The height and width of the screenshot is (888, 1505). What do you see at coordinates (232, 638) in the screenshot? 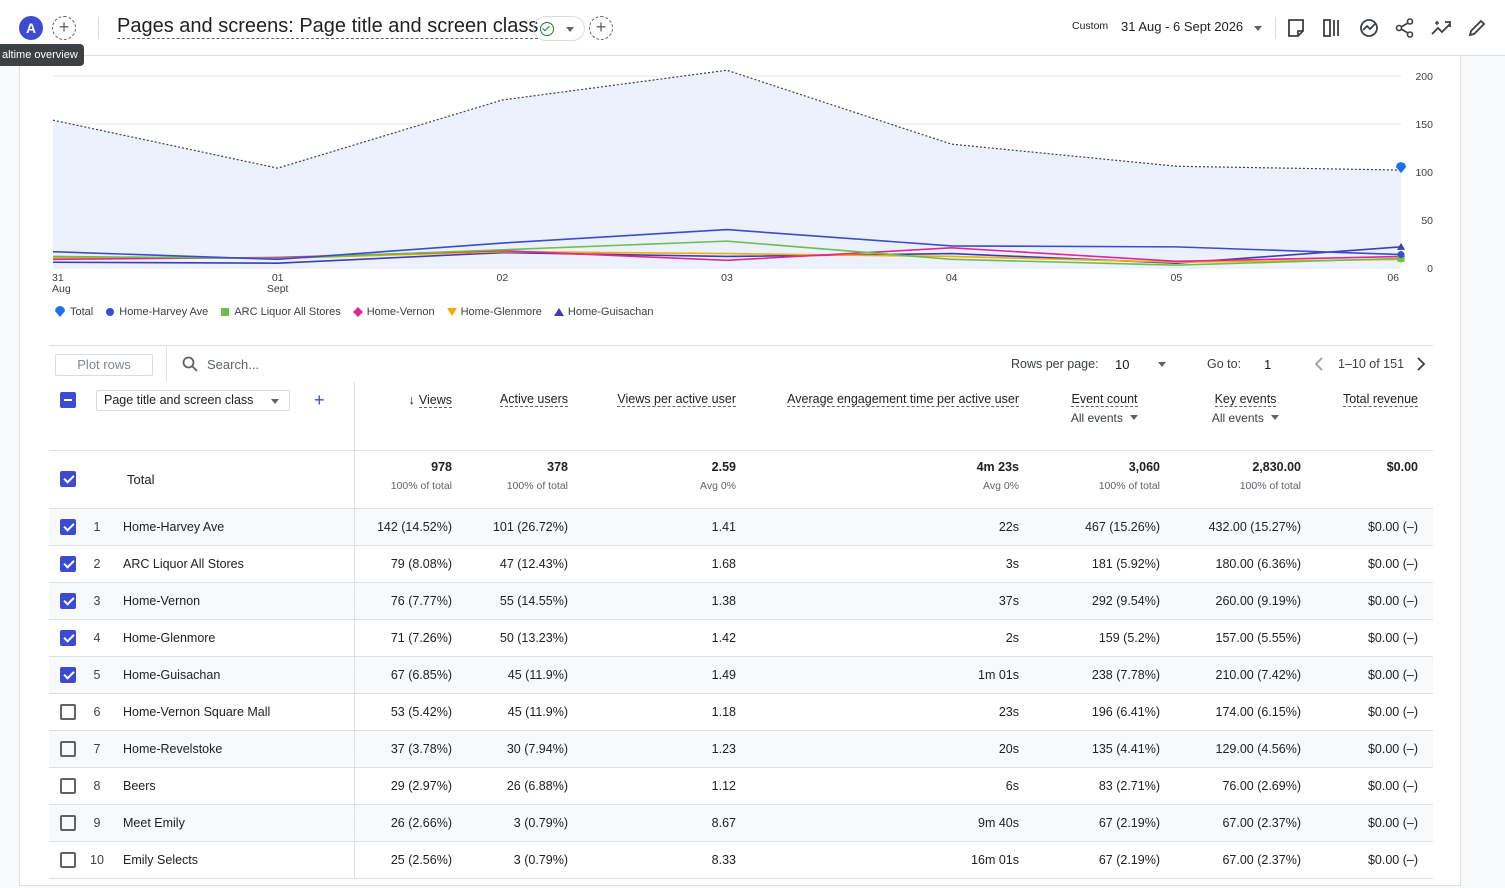
I see `page-title-cell: Home-Glenmore` at bounding box center [232, 638].